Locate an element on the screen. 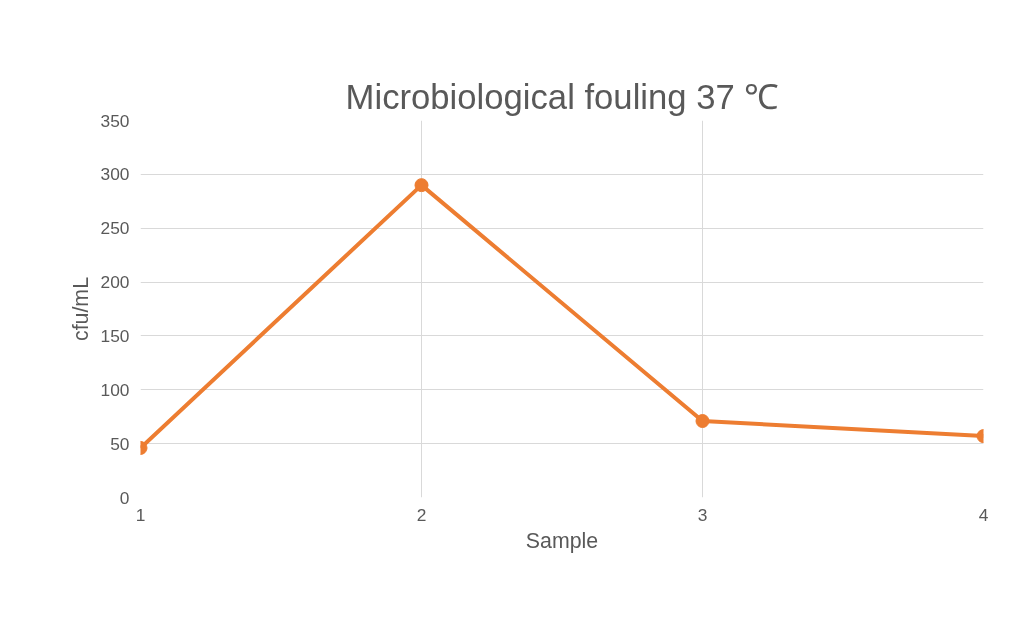  y-tick-label: 100 is located at coordinates (115, 389).